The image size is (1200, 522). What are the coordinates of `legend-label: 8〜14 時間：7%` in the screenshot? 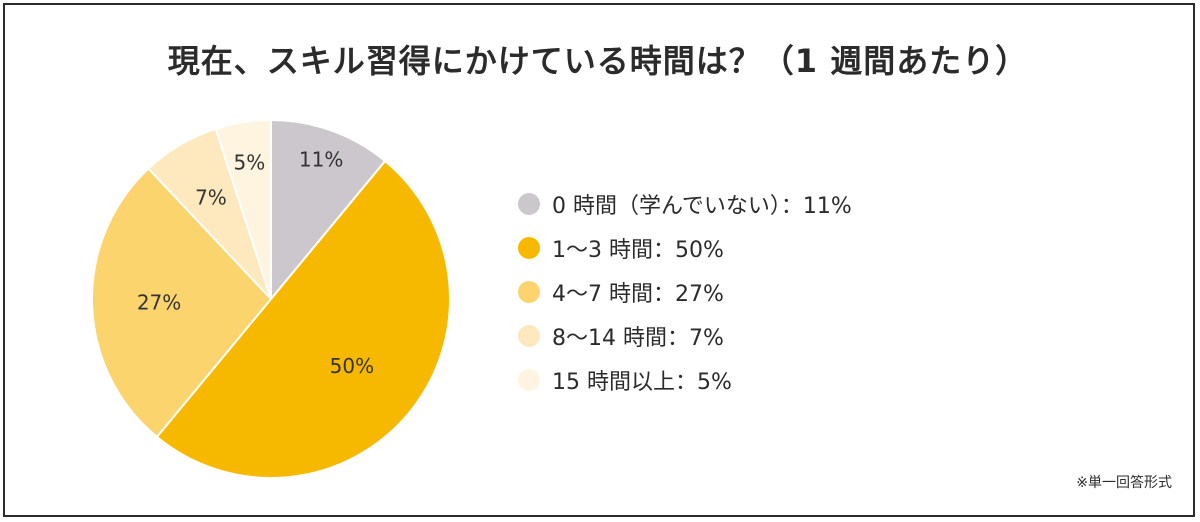 It's located at (638, 338).